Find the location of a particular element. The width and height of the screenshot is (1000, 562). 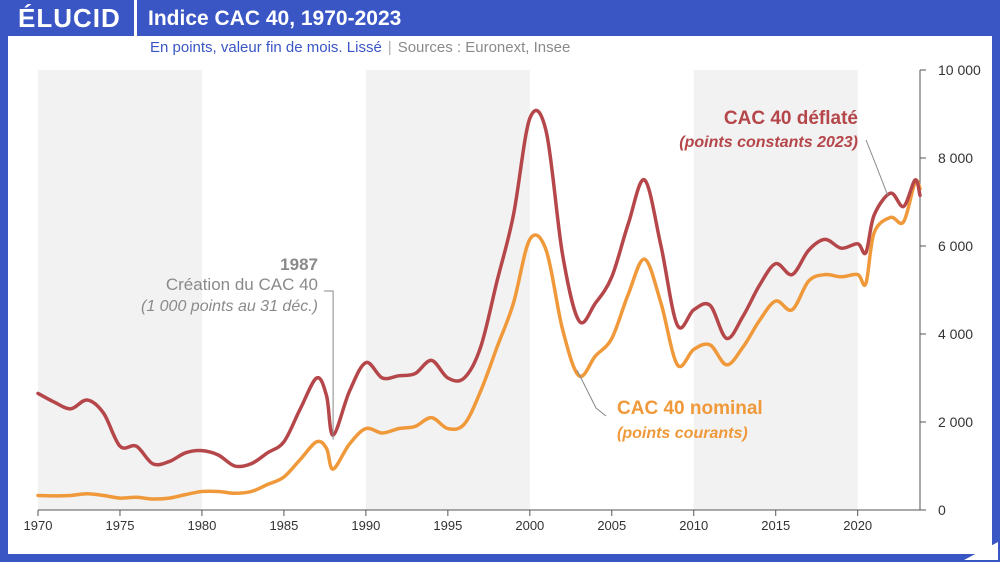

x-tick-label: 1985 is located at coordinates (283, 525).